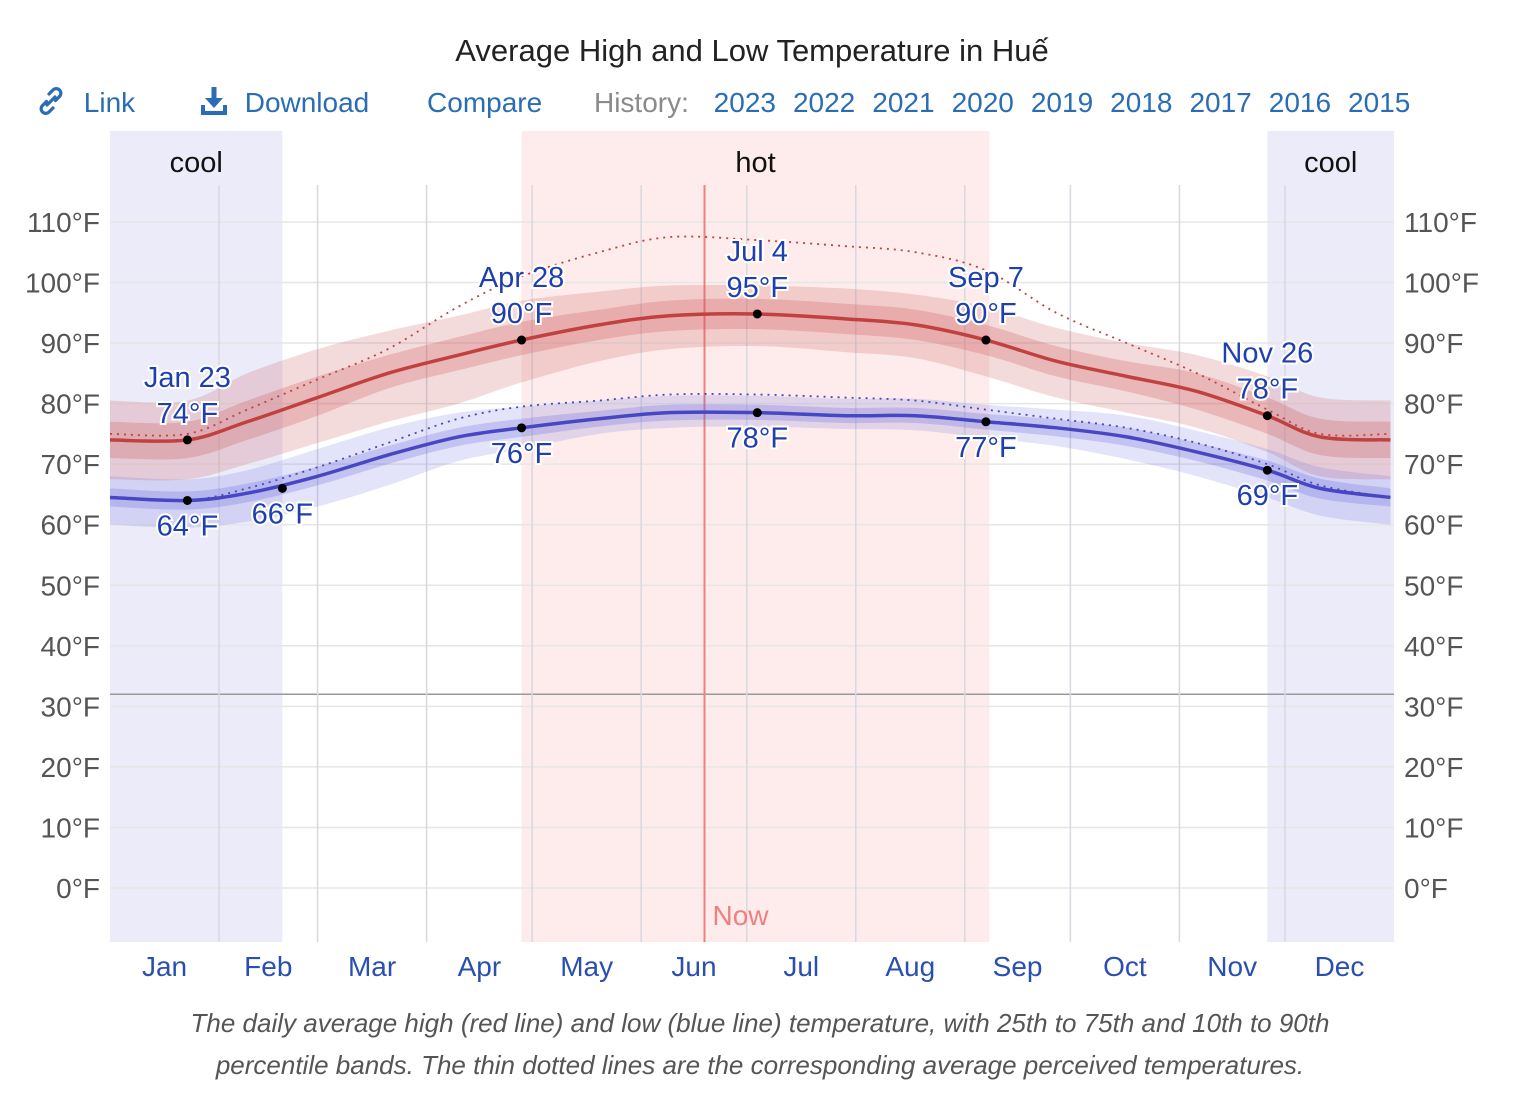  I want to click on month-label-nov: Nov, so click(1232, 966).